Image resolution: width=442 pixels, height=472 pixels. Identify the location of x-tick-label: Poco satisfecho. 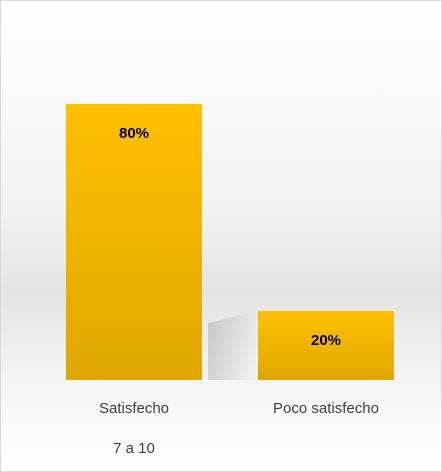
(326, 408).